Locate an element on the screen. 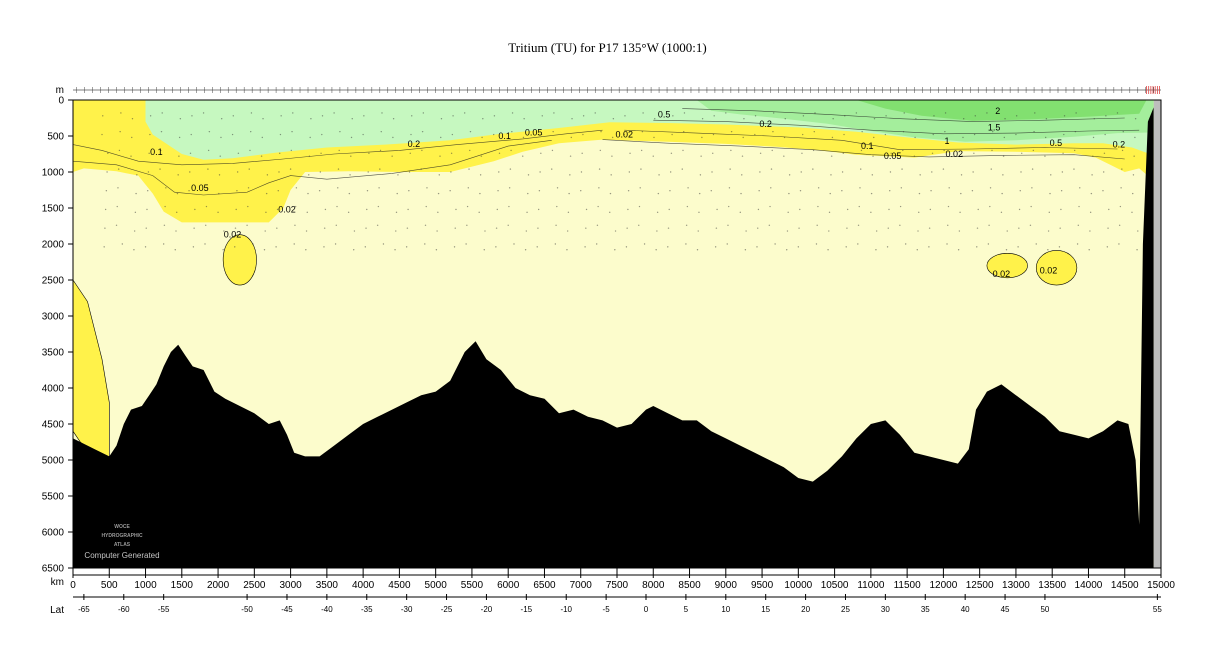 The image size is (1215, 650). depth-tick-label-8: 4000 is located at coordinates (53, 389).